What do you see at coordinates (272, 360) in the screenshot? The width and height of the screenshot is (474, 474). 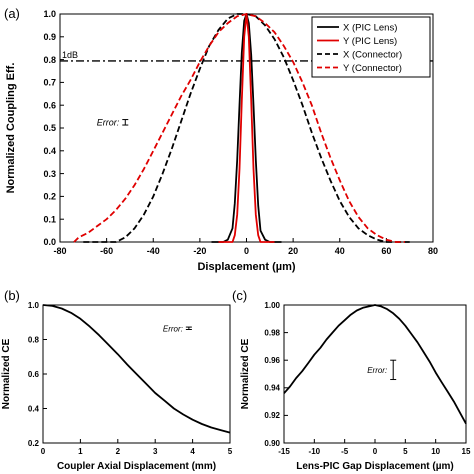 I see `y-tick-label: 0.96` at bounding box center [272, 360].